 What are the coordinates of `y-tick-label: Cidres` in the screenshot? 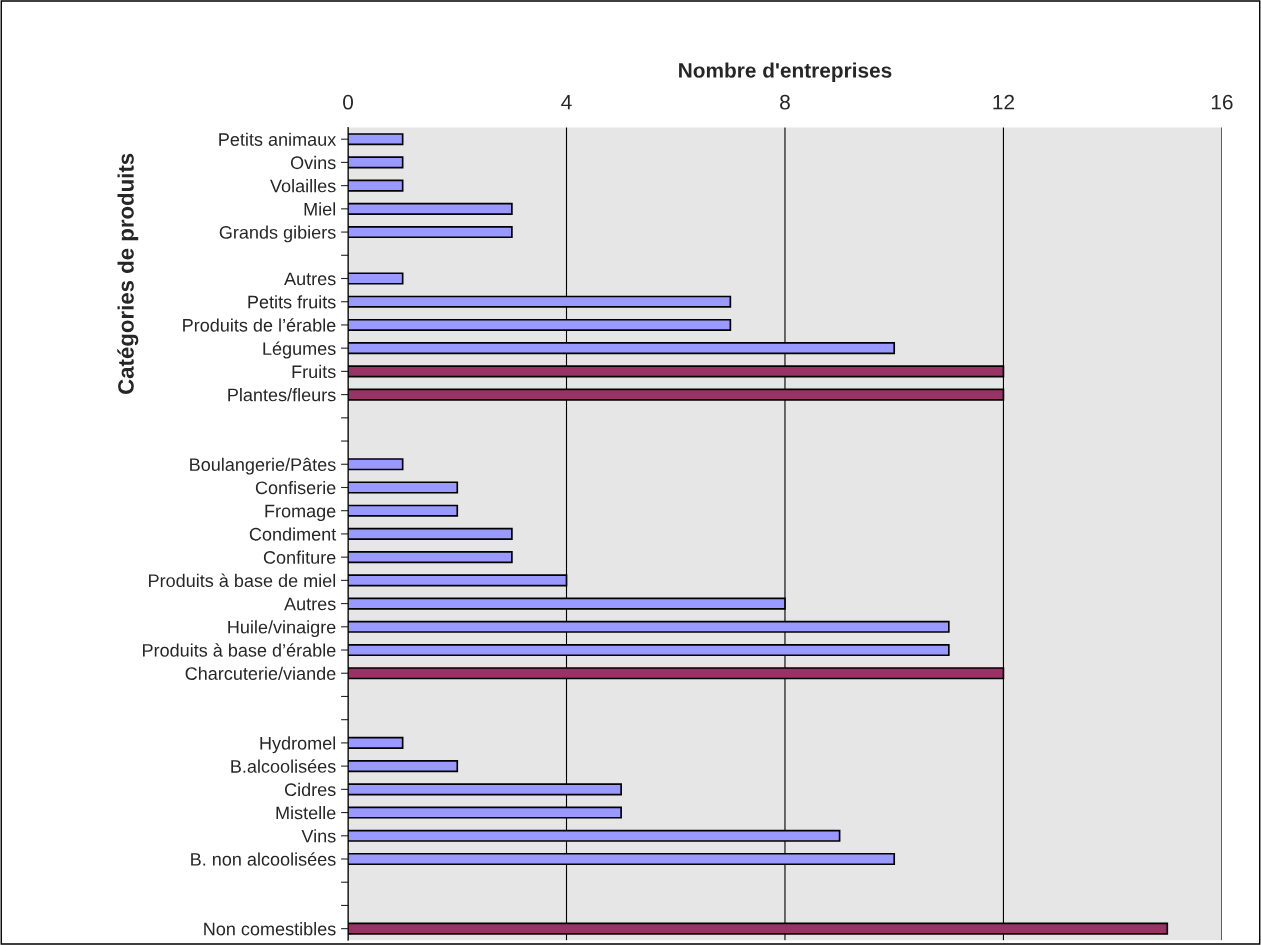 It's located at (310, 789).